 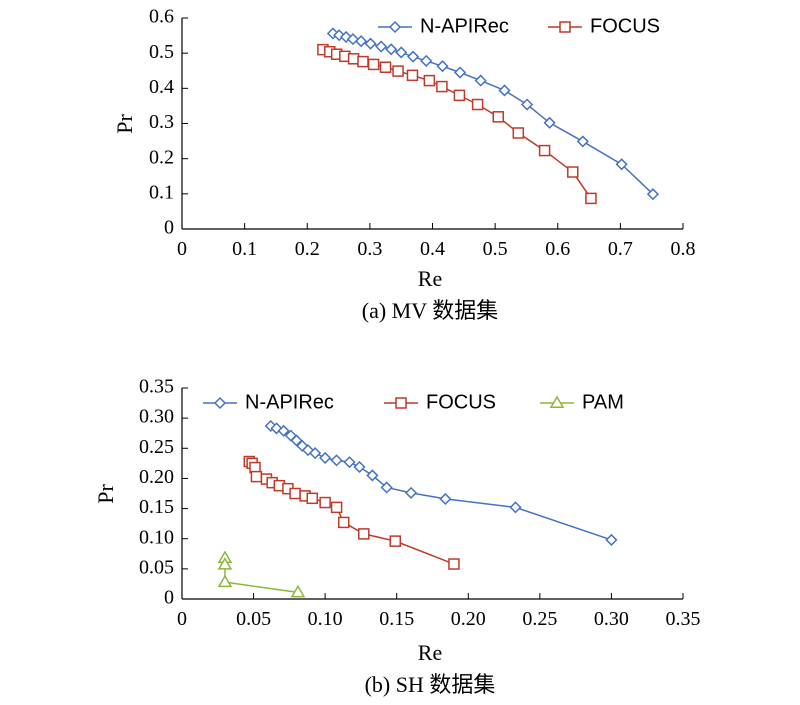 What do you see at coordinates (169, 598) in the screenshot?
I see `chart-b-ytick-label: 0` at bounding box center [169, 598].